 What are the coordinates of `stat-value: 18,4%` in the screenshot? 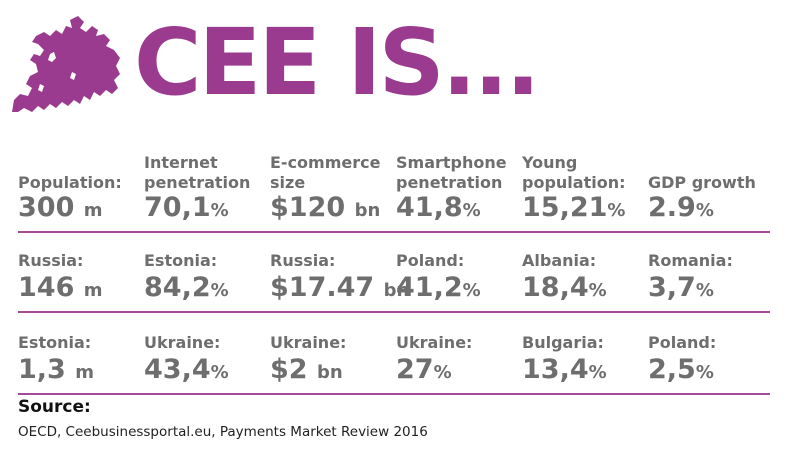 It's located at (564, 289).